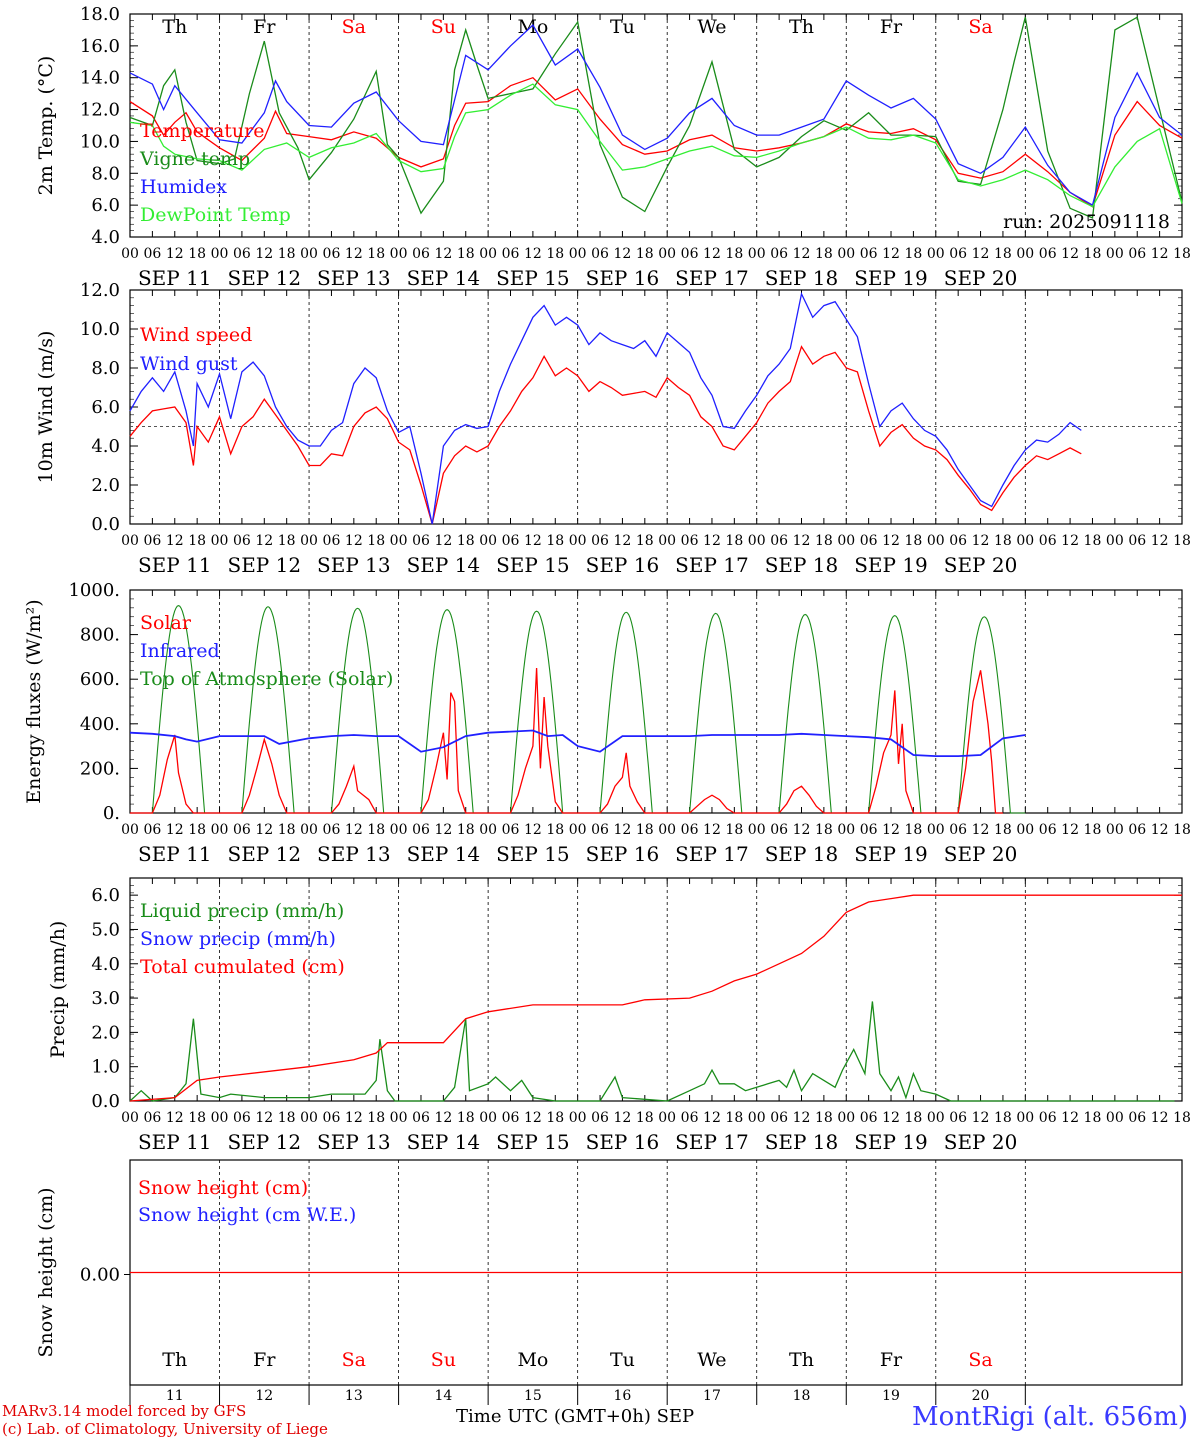 The width and height of the screenshot is (1194, 1440). What do you see at coordinates (166, 623) in the screenshot?
I see `legend-entry: Solar` at bounding box center [166, 623].